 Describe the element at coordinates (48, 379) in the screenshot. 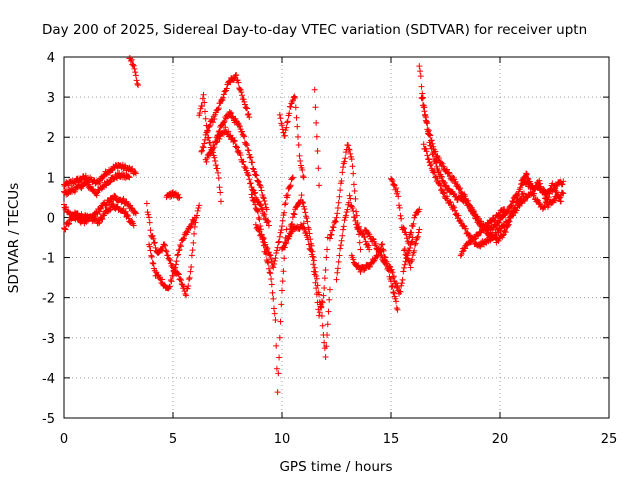

I see `y-tick-label: -4` at that location.